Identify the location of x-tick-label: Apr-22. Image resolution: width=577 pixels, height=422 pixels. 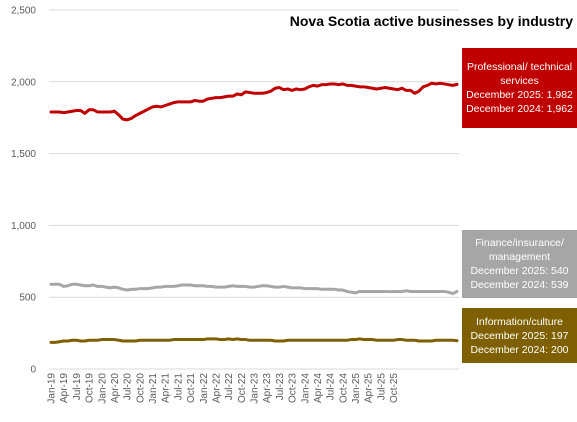
(216, 388).